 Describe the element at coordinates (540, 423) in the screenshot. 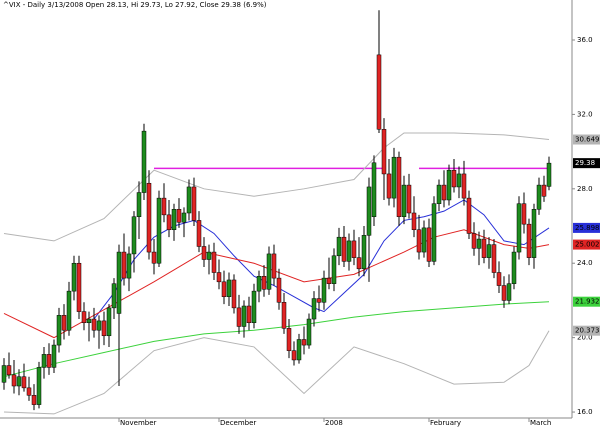

I see `x-tick-label: March` at that location.